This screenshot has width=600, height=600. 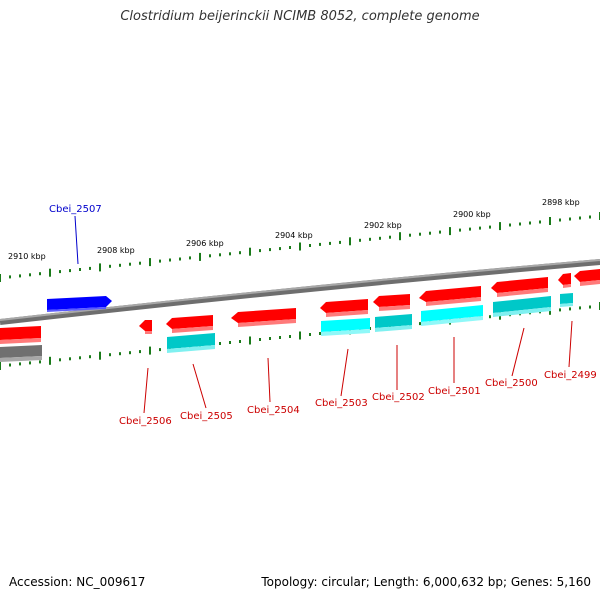 I want to click on gene-label-cbei-2501: Cbei_2501, so click(x=454, y=391).